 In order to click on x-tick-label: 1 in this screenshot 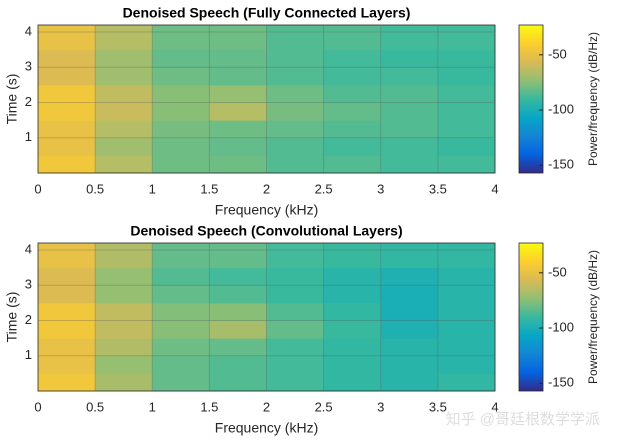, I will do `click(152, 406)`.